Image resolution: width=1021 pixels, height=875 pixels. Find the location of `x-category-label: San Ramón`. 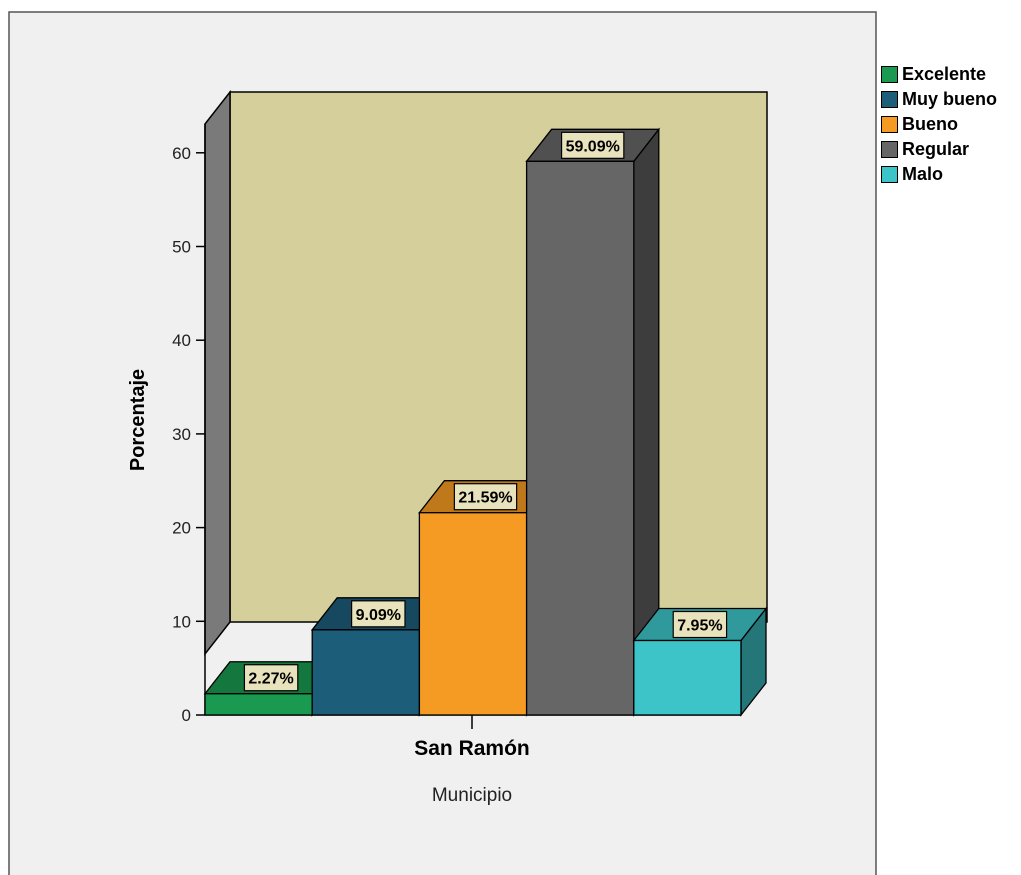

x-category-label: San Ramón is located at coordinates (472, 748).